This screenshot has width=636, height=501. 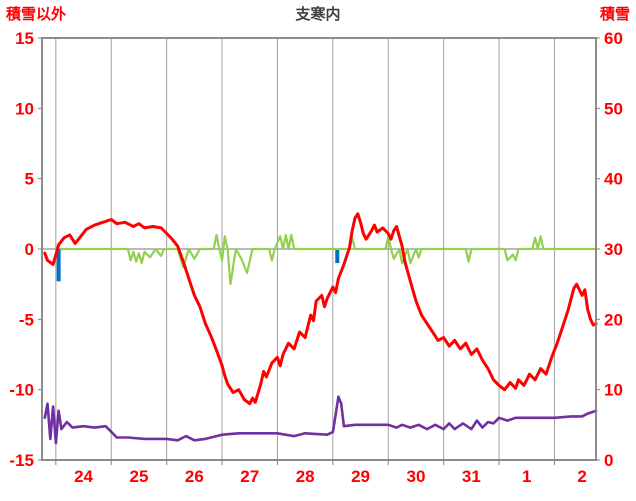 What do you see at coordinates (138, 476) in the screenshot?
I see `x-axis-tick-label: 25` at bounding box center [138, 476].